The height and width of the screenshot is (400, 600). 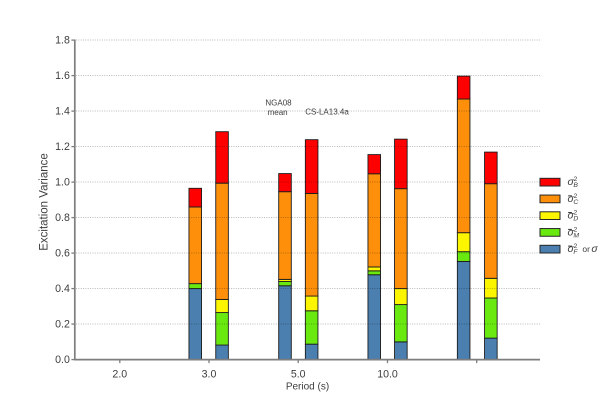 What do you see at coordinates (62, 289) in the screenshot?
I see `svg-text: 0.4` at bounding box center [62, 289].